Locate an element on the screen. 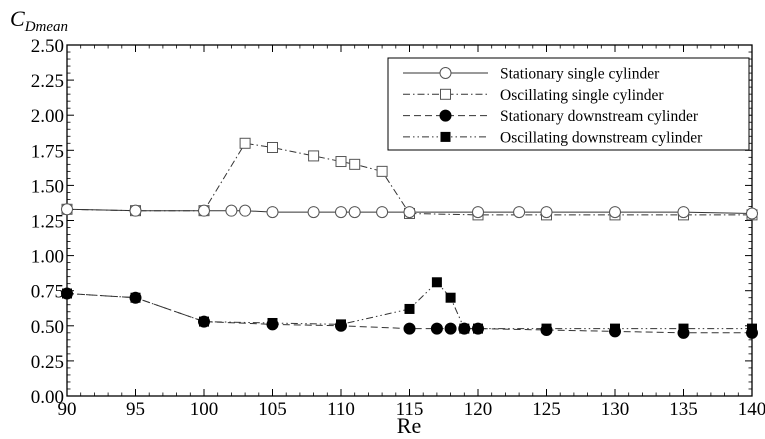  y-tick-label: 2.50 is located at coordinates (47, 46).